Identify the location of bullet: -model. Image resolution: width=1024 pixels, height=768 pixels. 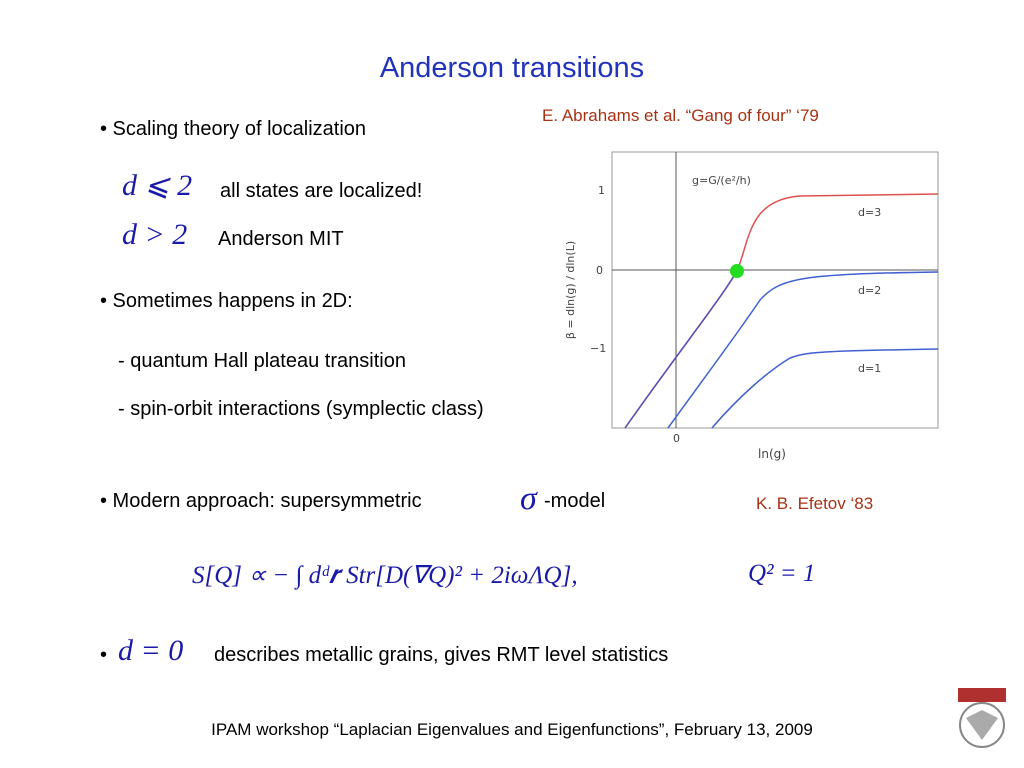
(575, 501).